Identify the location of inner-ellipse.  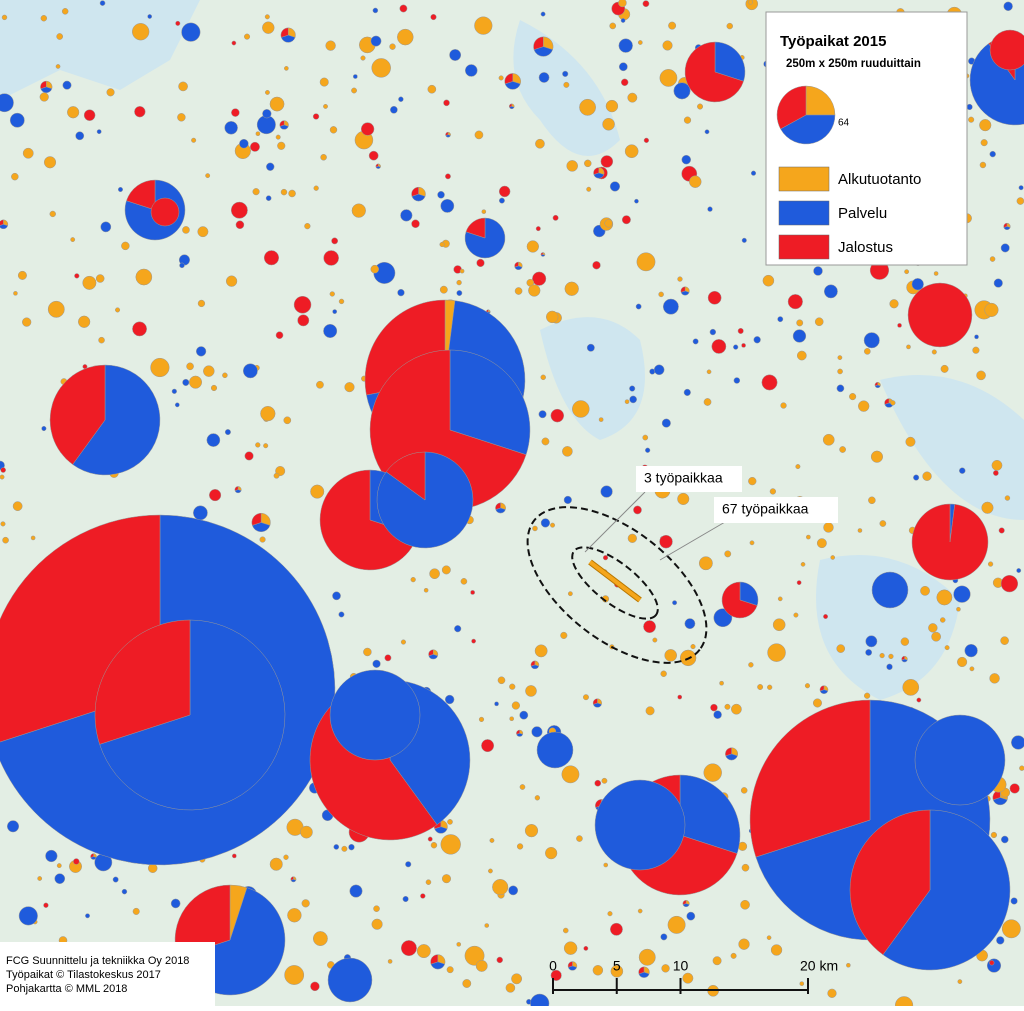
(615, 583).